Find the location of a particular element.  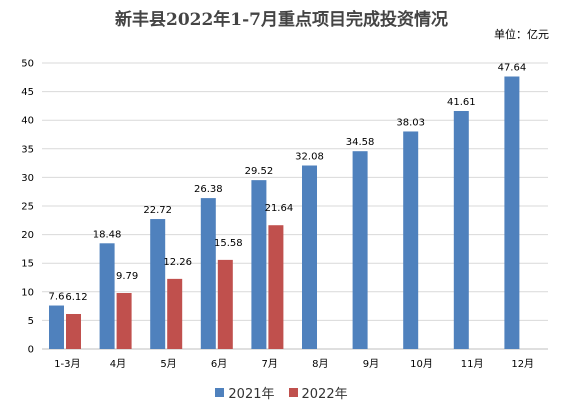

data-label: 22.72 is located at coordinates (157, 210).